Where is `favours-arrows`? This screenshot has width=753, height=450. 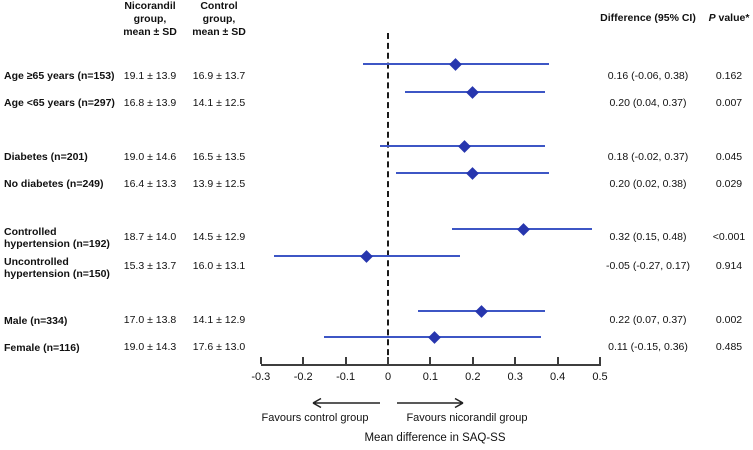
favours-arrows is located at coordinates (388, 403).